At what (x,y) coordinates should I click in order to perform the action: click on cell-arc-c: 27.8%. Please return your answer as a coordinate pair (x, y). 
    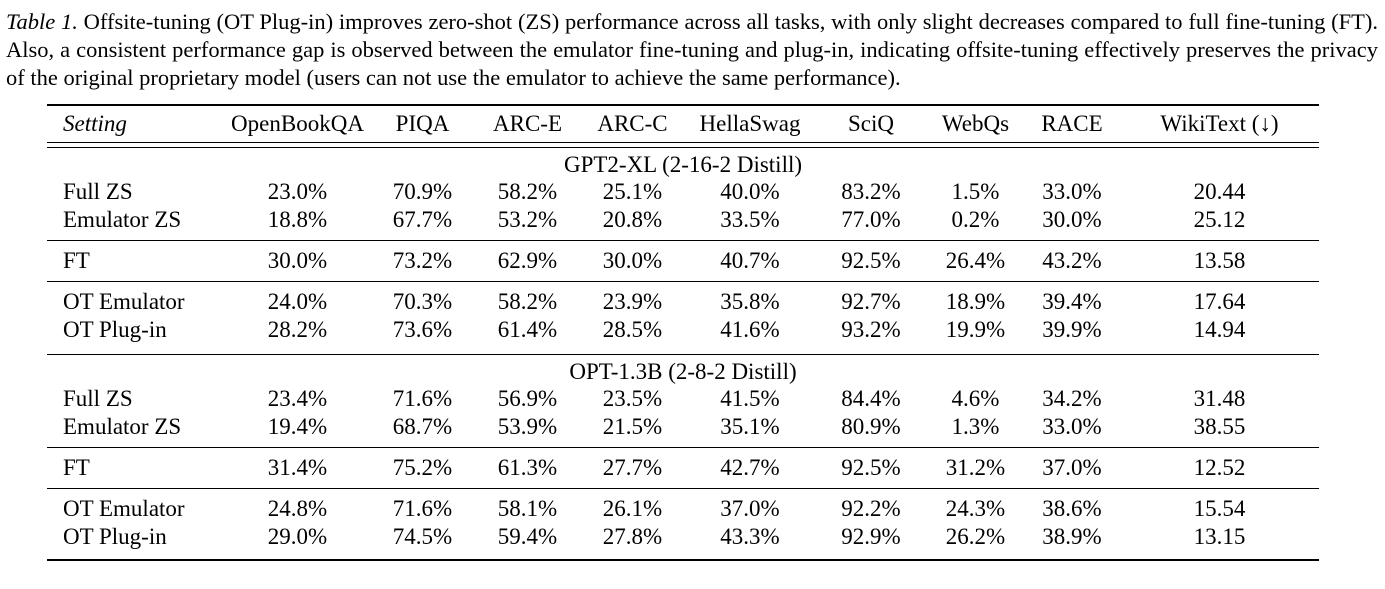
    Looking at the image, I should click on (632, 541).